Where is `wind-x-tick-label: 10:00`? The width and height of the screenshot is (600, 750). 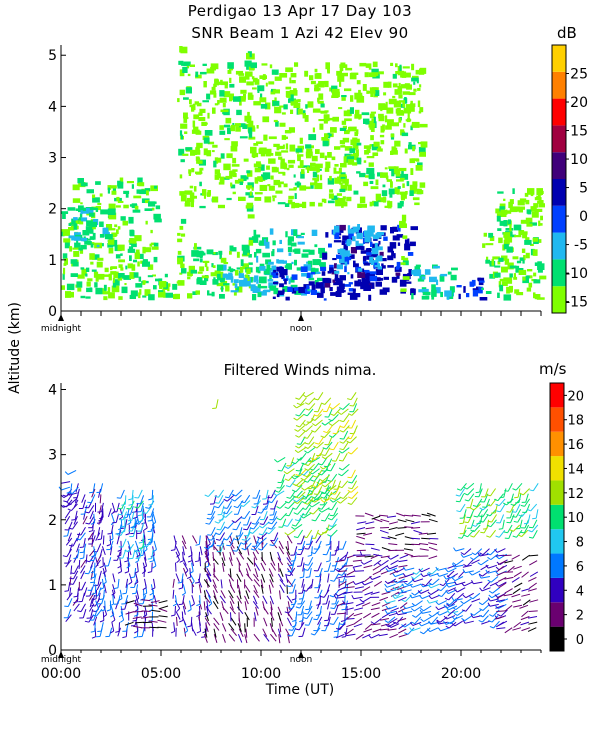 wind-x-tick-label: 10:00 is located at coordinates (261, 674).